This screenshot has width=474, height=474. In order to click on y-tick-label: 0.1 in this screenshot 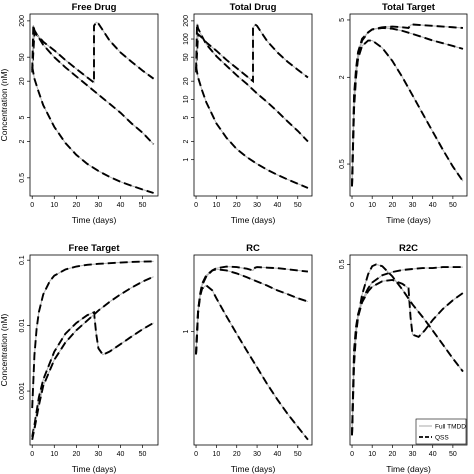, I will do `click(22, 260)`.